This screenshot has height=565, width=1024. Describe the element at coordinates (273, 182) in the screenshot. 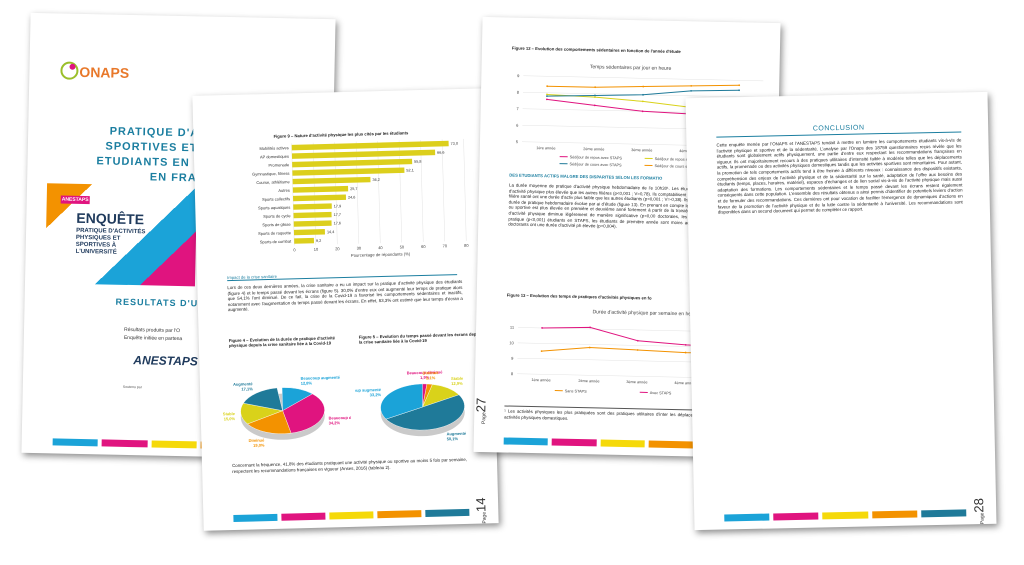

I see `y-tick-label: Course, athlétisme` at that location.